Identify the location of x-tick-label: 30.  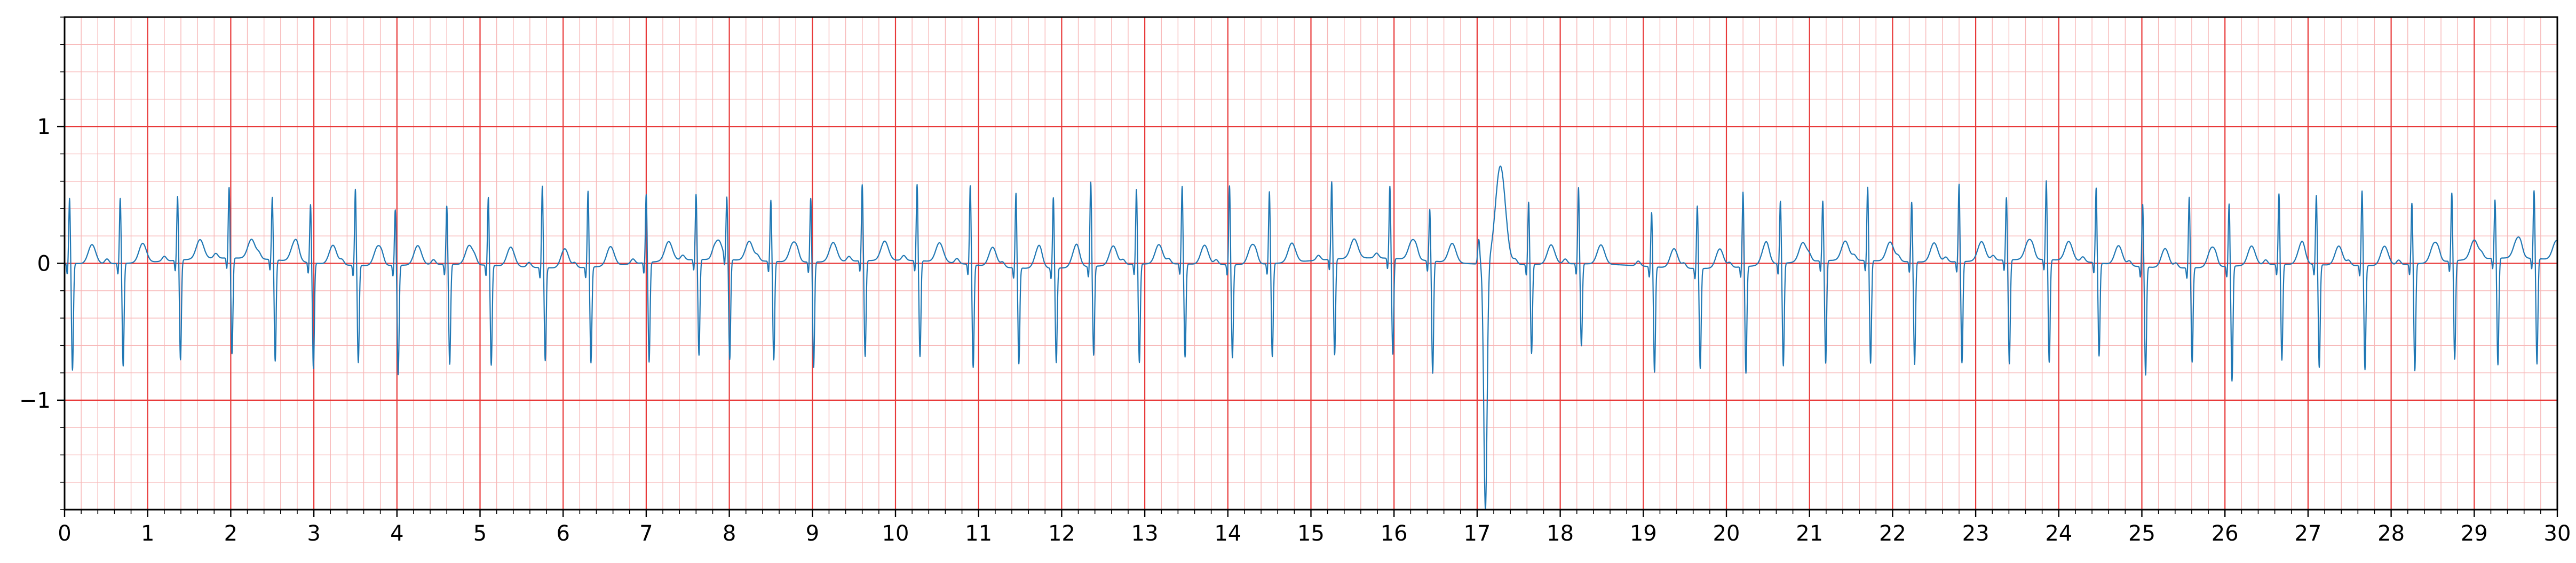
(2557, 533).